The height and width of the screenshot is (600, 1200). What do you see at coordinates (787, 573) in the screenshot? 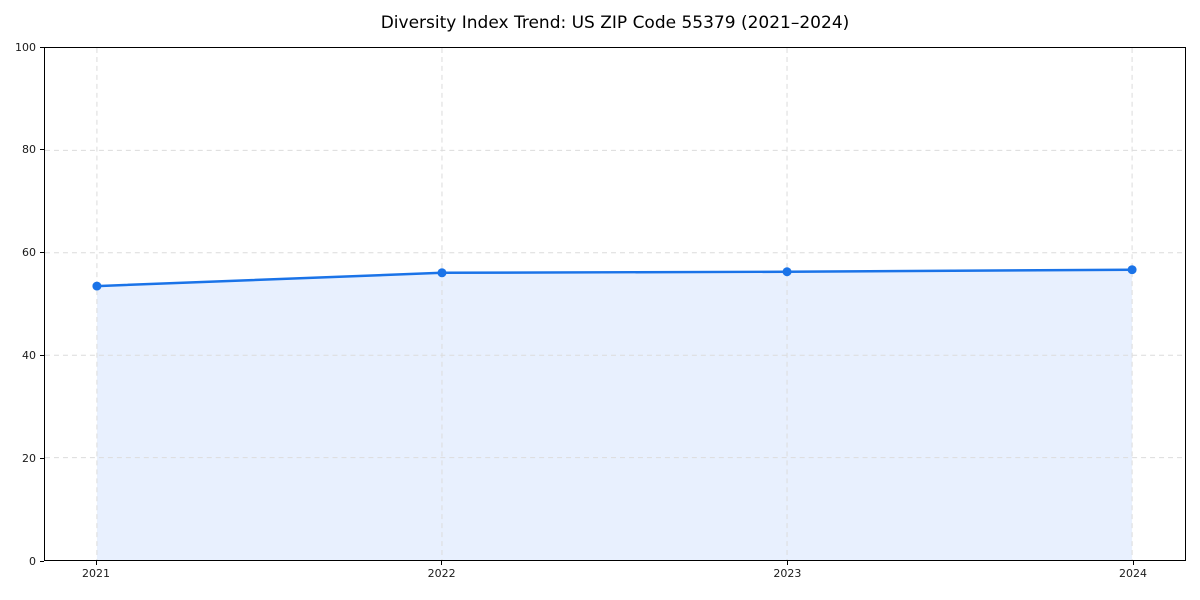
I see `x-tick-label: 2023` at bounding box center [787, 573].